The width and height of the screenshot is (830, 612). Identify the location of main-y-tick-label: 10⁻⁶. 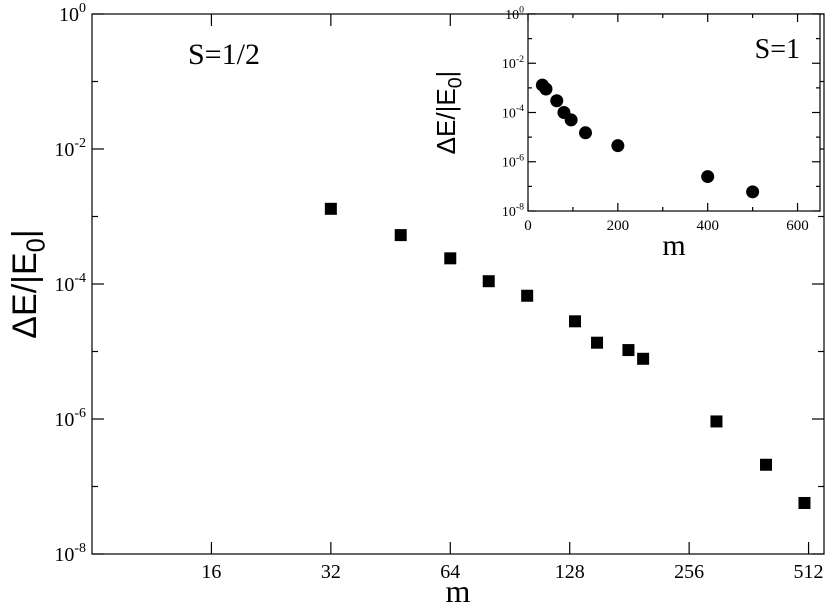
(70, 418).